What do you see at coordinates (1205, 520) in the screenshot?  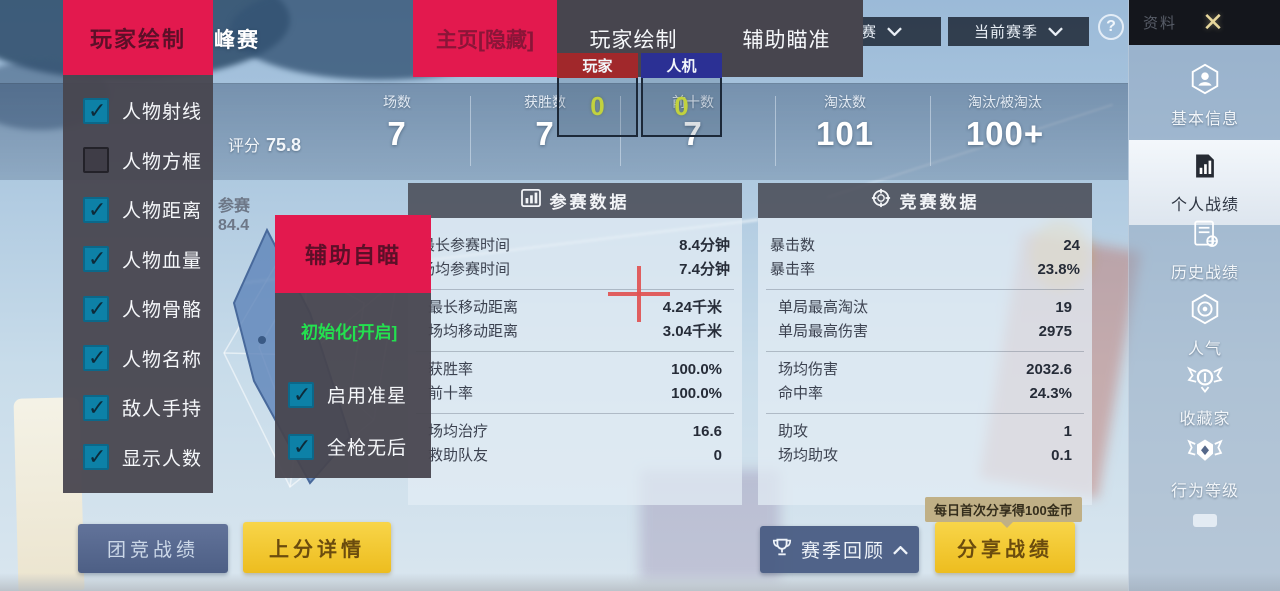 I see `sidebar-scroll-indicator` at bounding box center [1205, 520].